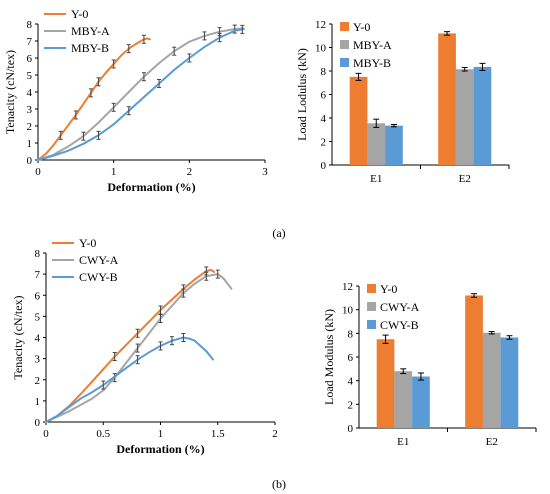 The width and height of the screenshot is (550, 494). What do you see at coordinates (38, 275) in the screenshot?
I see `y-tick-label: 7` at bounding box center [38, 275].